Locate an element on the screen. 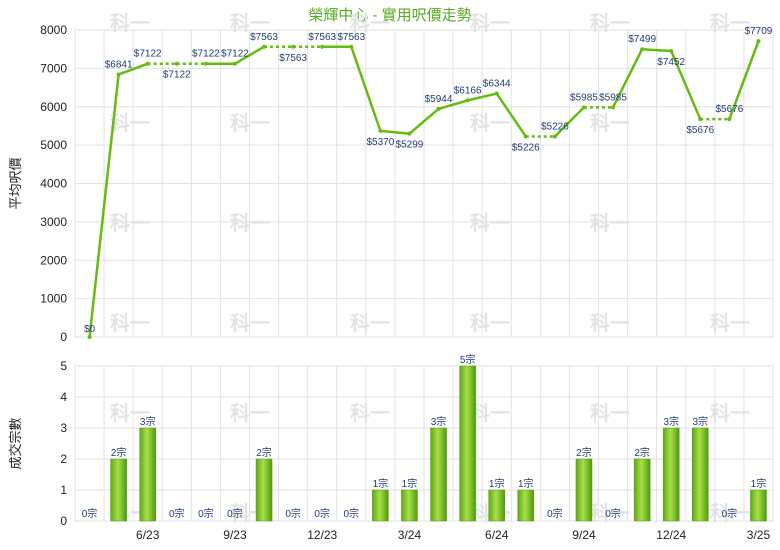  count-data-label: 5宗 is located at coordinates (468, 359).